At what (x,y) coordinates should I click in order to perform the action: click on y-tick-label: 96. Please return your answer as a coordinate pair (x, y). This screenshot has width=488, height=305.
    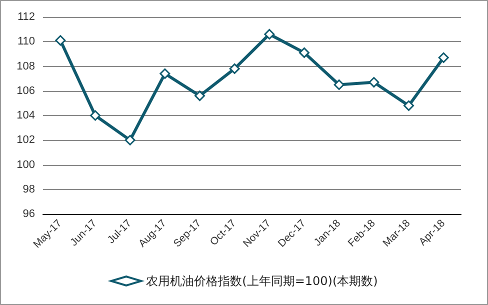
    Looking at the image, I should click on (28, 214).